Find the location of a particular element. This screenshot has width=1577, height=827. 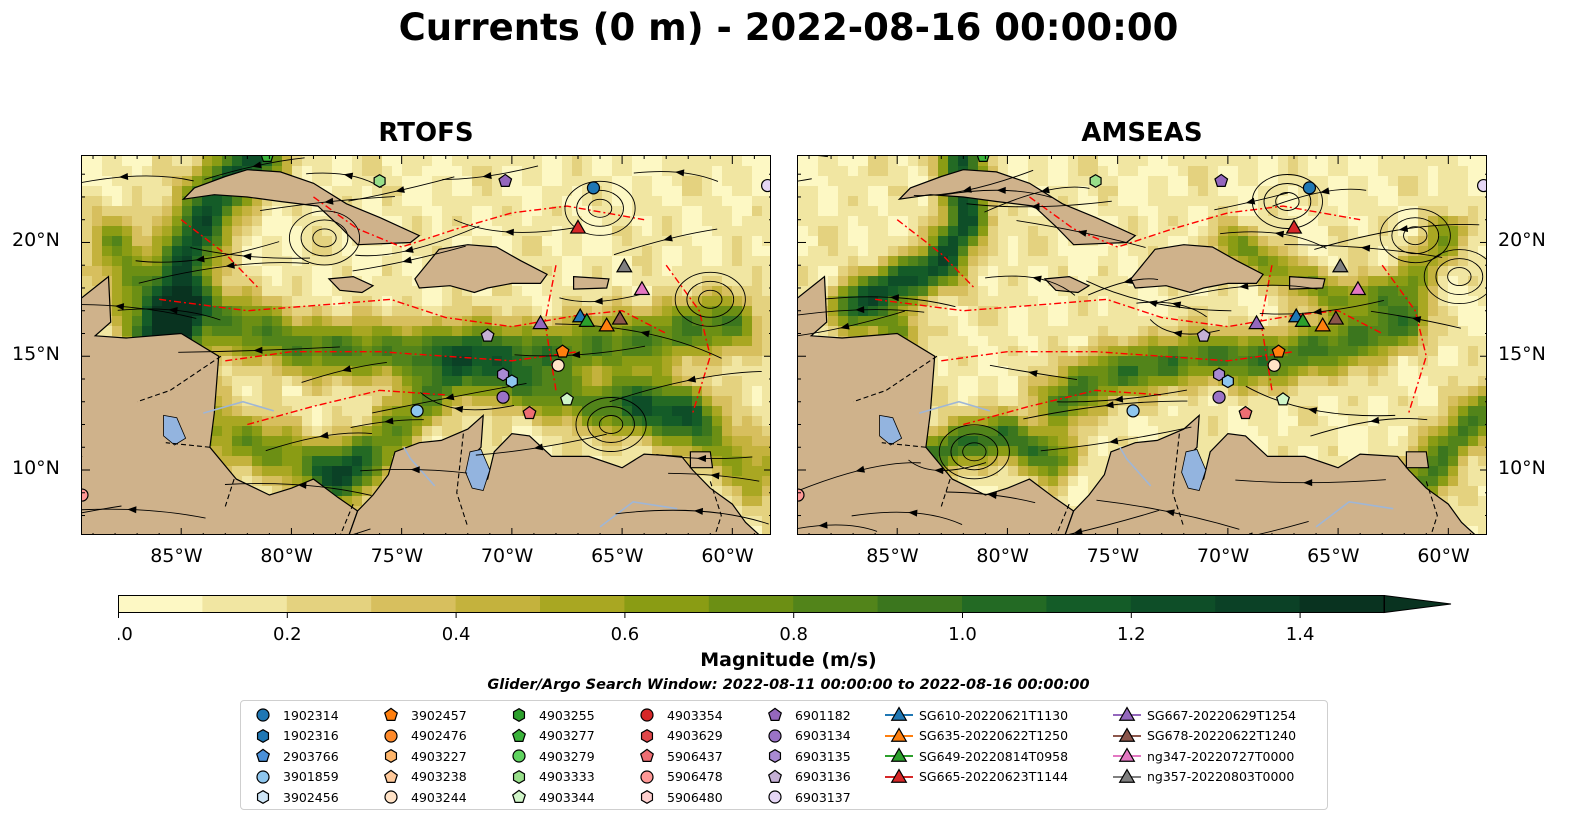

legend-item: 6903135 is located at coordinates (806, 756).